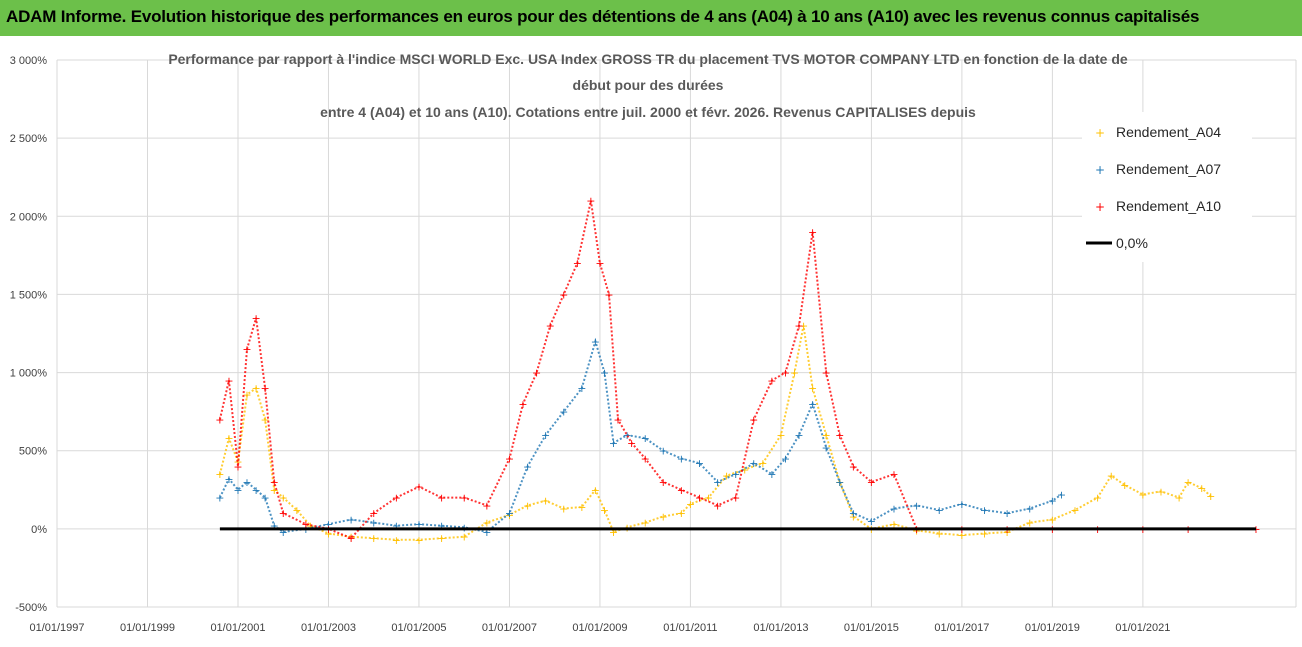 This screenshot has height=647, width=1302. I want to click on legend-label: Rendement_A04, so click(1168, 132).